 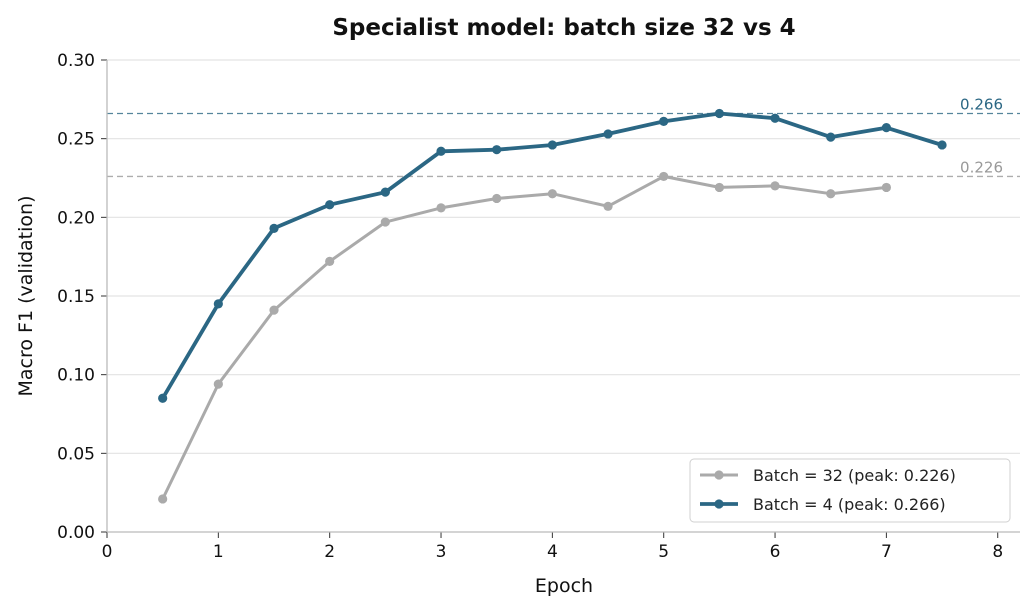 I want to click on reference-line-label: 0.226, so click(x=981, y=167).